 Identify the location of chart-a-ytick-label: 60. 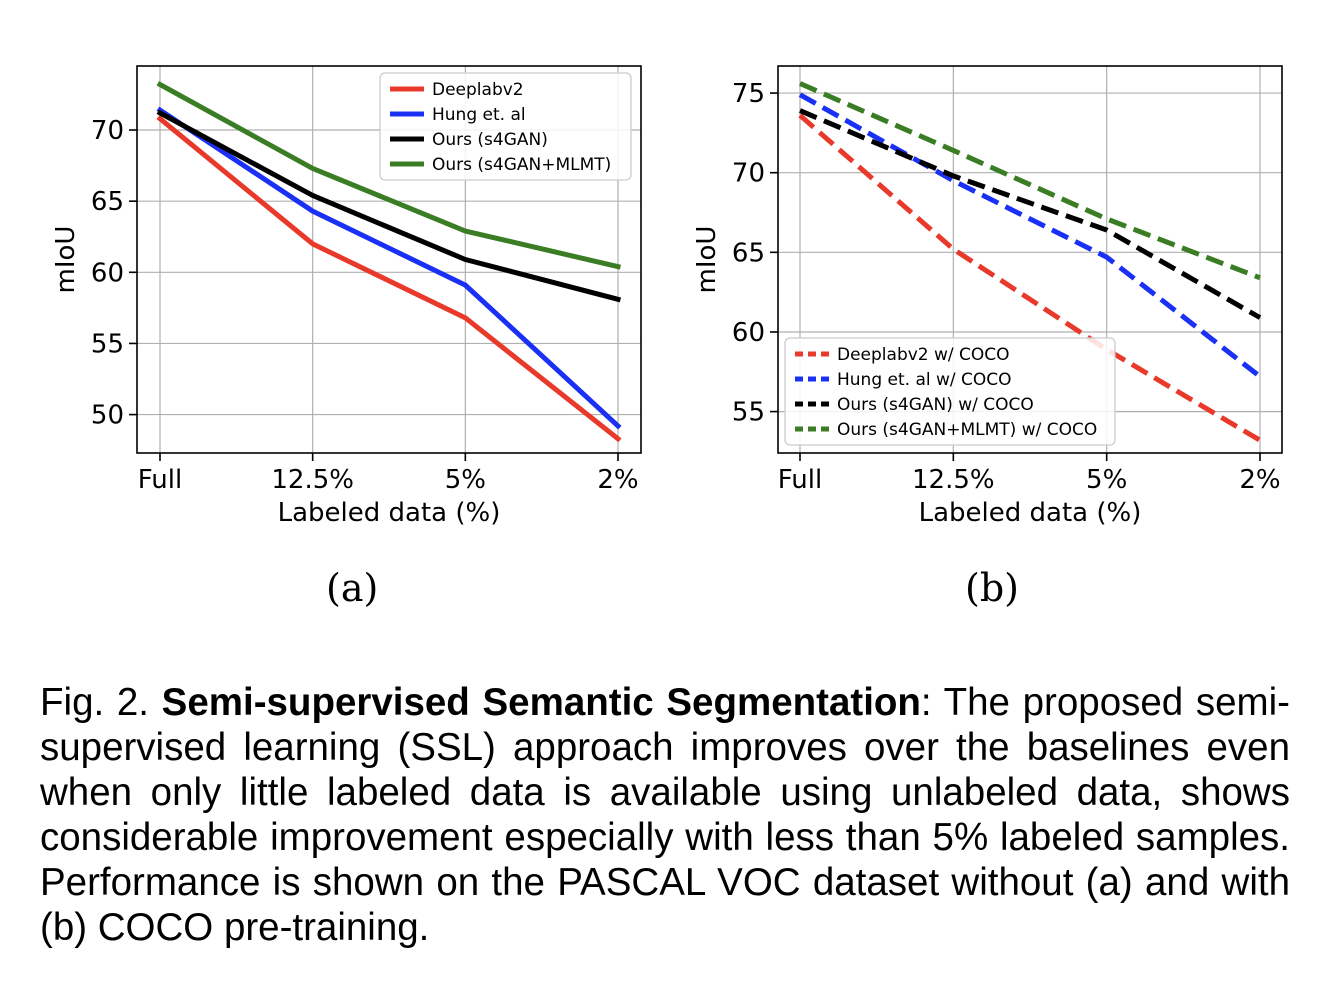
(107, 273).